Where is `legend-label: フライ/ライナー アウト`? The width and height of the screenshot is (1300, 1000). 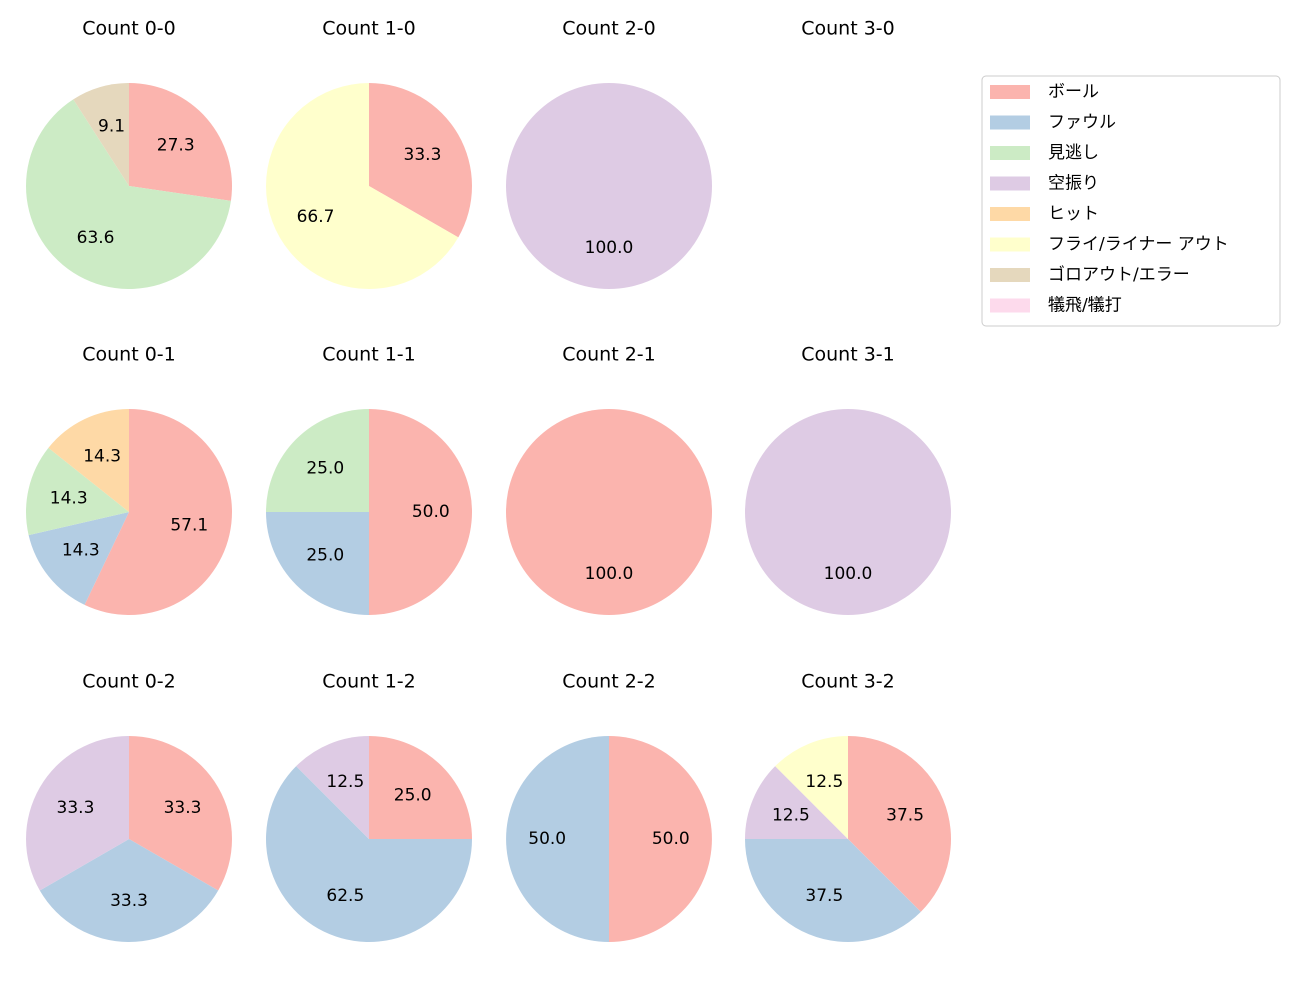
legend-label: フライ/ライナー アウト is located at coordinates (1138, 245).